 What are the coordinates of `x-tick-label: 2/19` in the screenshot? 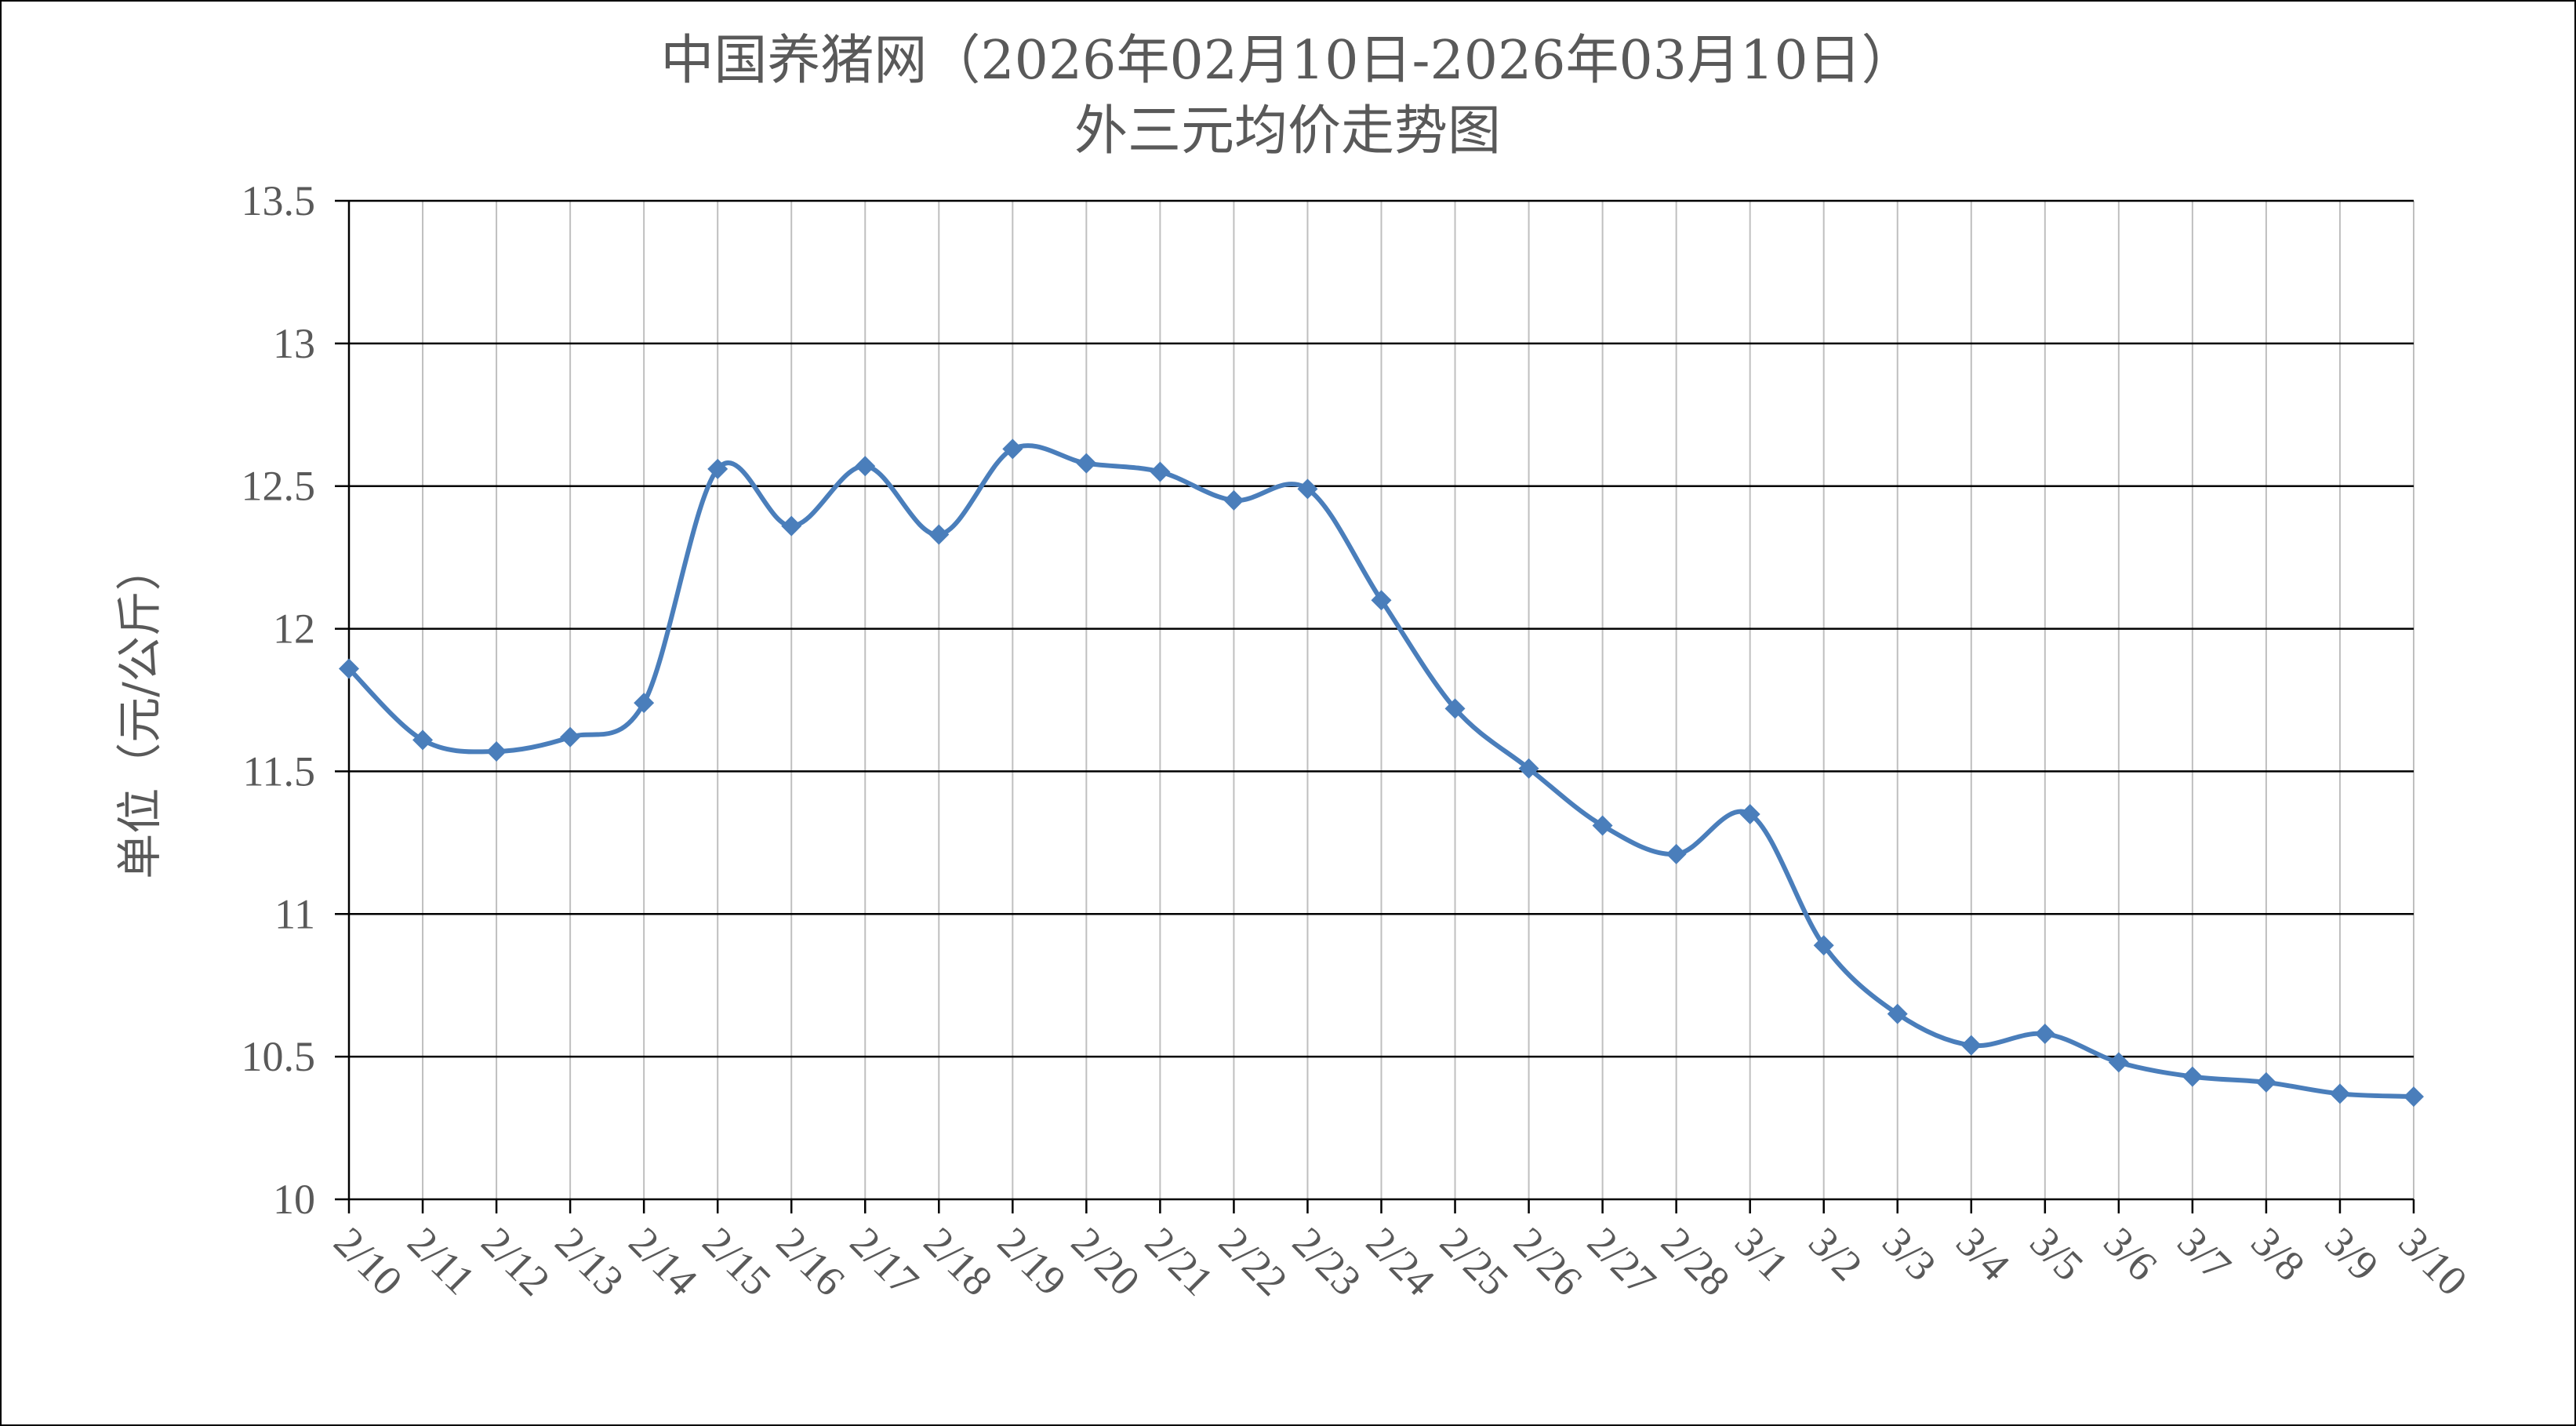 It's located at (1032, 1261).